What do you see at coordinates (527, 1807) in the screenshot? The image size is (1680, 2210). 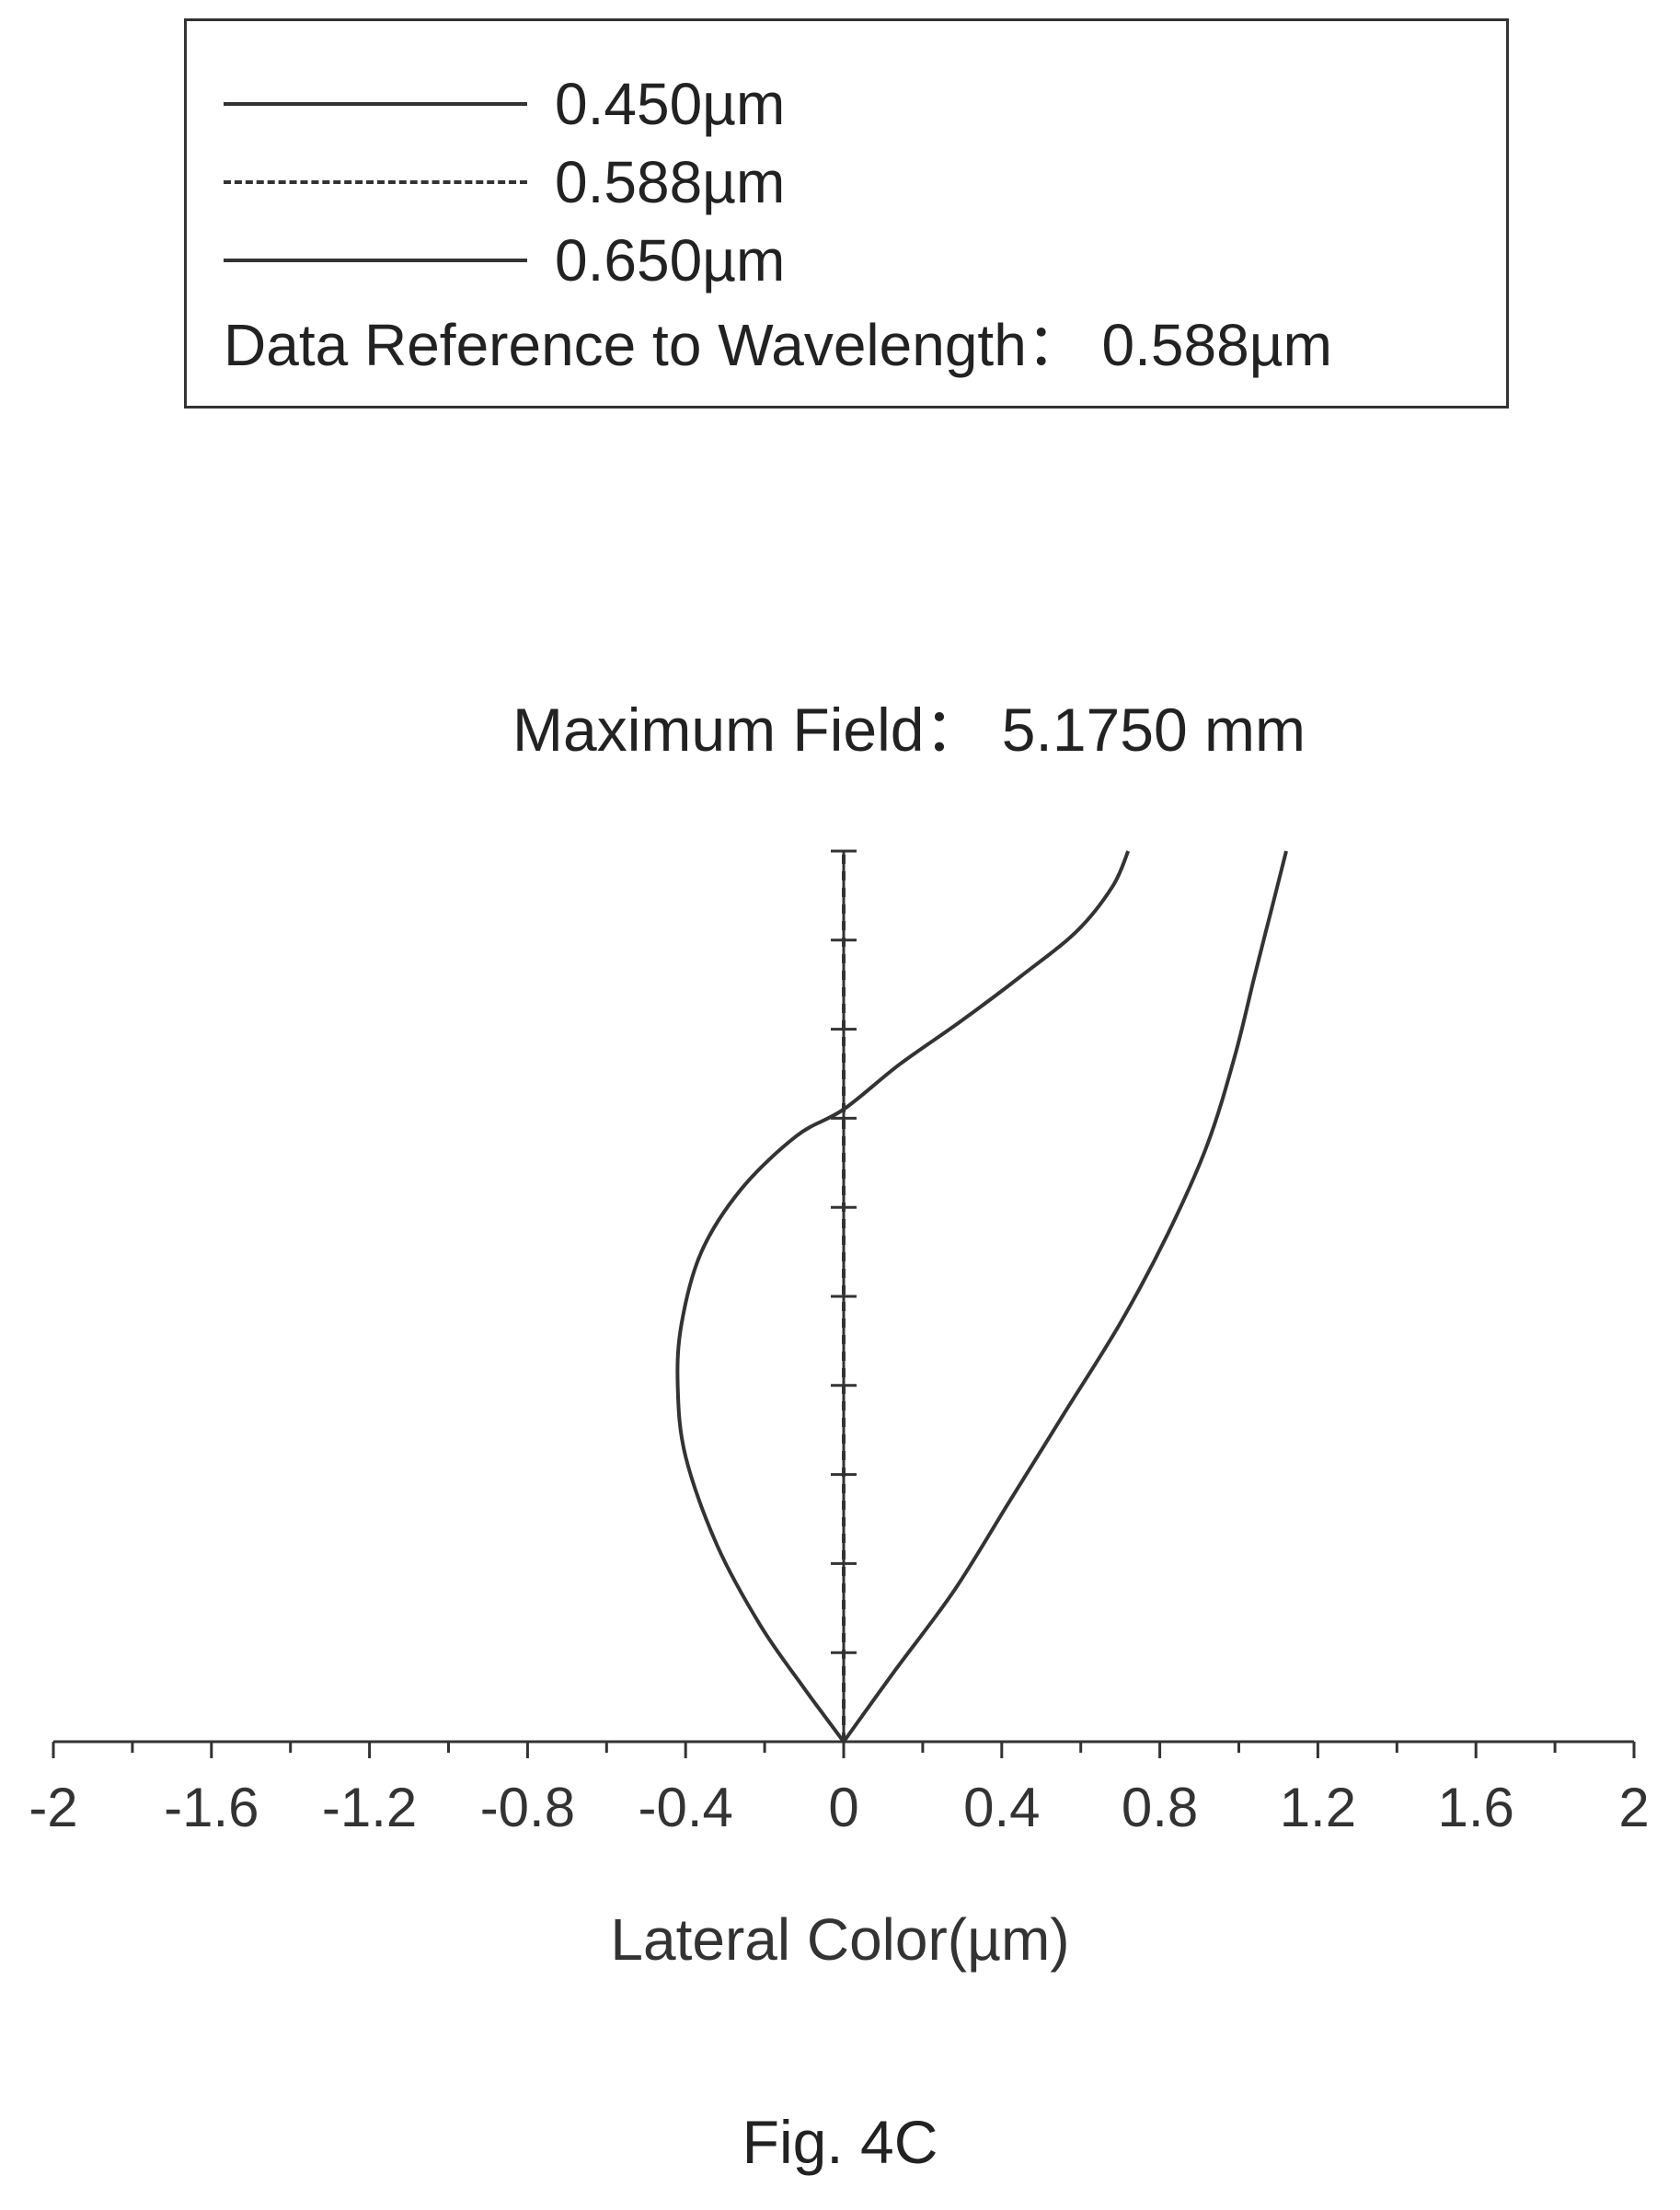 I see `x-tick-label: -0.8` at bounding box center [527, 1807].